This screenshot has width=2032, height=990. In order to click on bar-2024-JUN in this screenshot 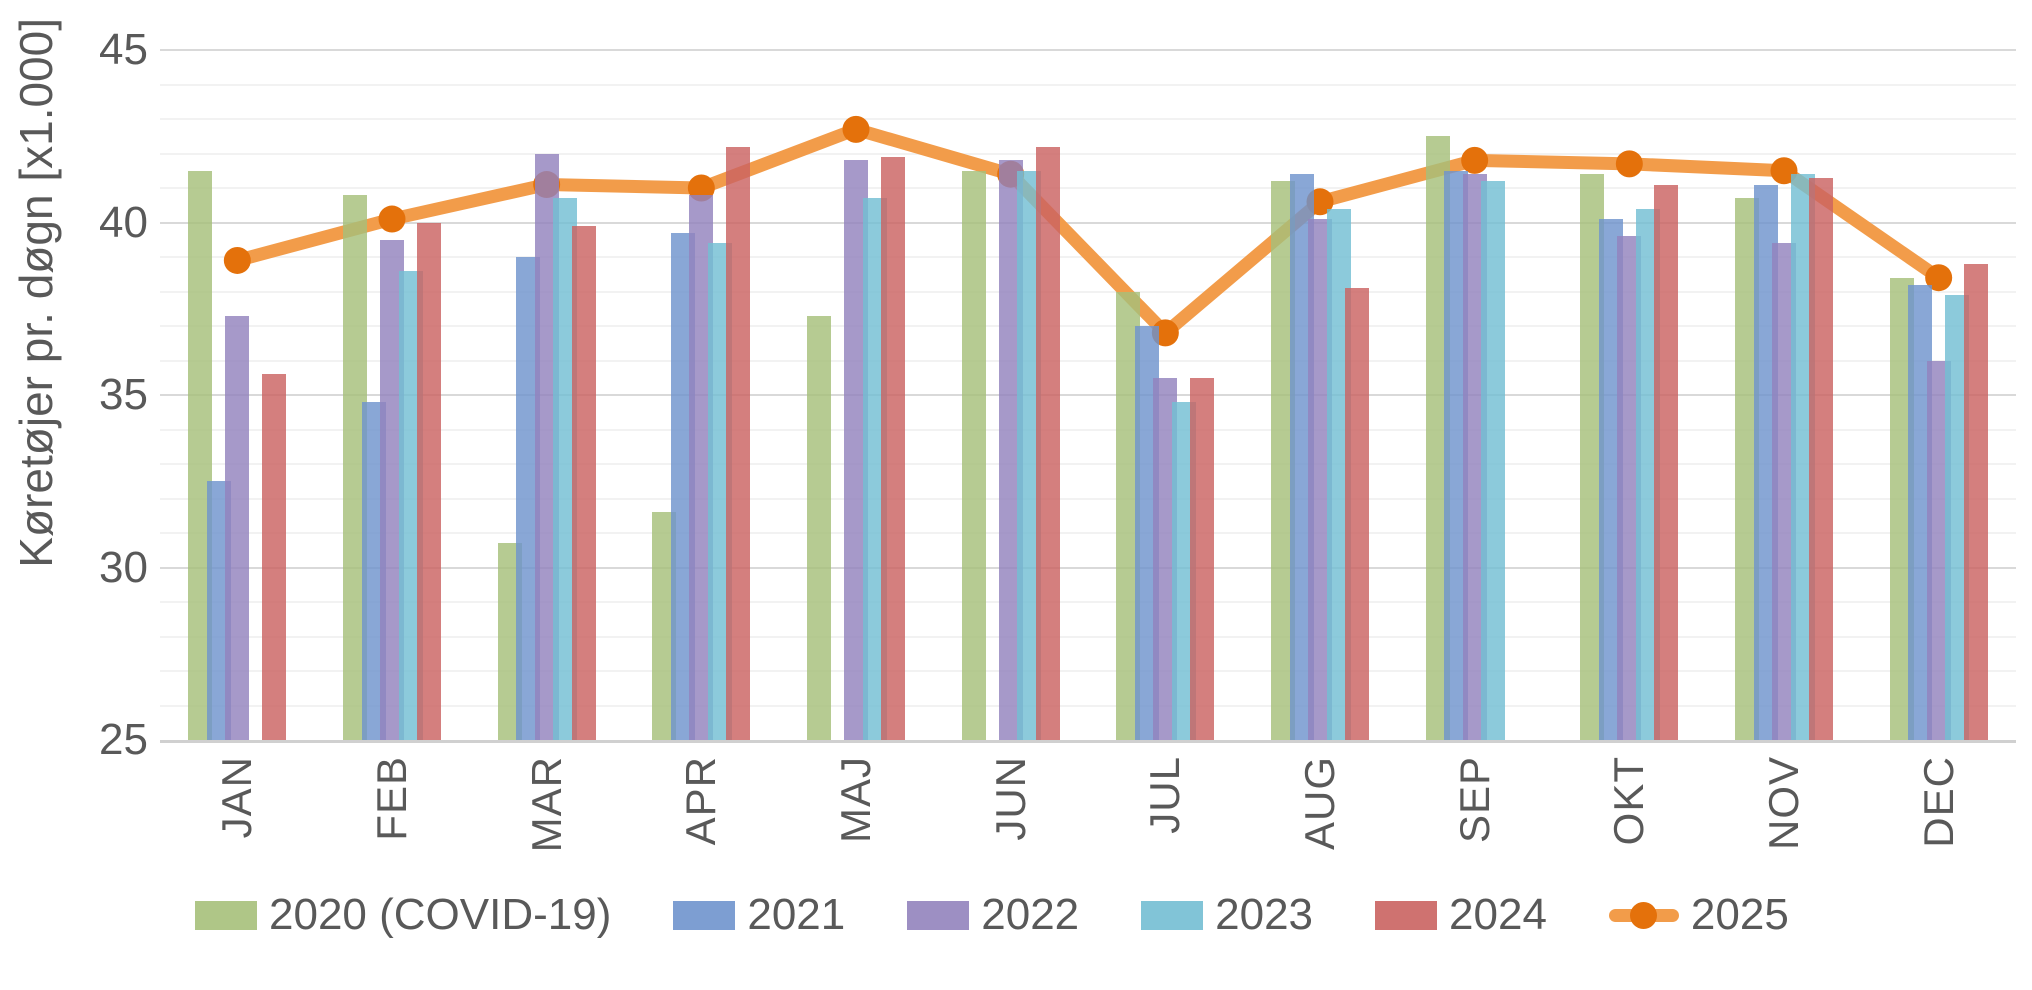, I will do `click(1047, 444)`.